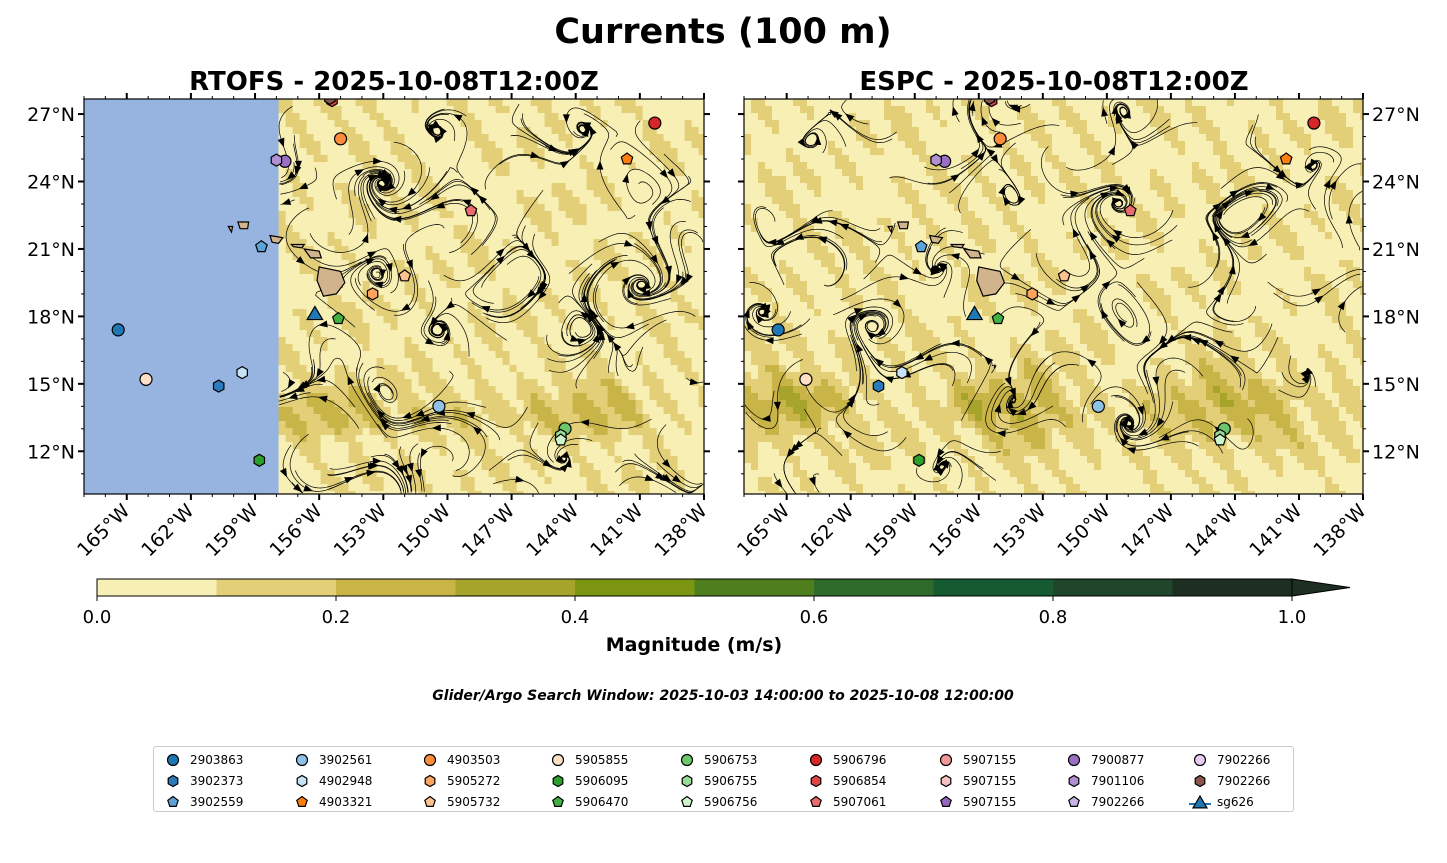 Image resolution: width=1447 pixels, height=863 pixels. Describe the element at coordinates (291, 175) in the screenshot. I see `streamline-arrow` at that location.